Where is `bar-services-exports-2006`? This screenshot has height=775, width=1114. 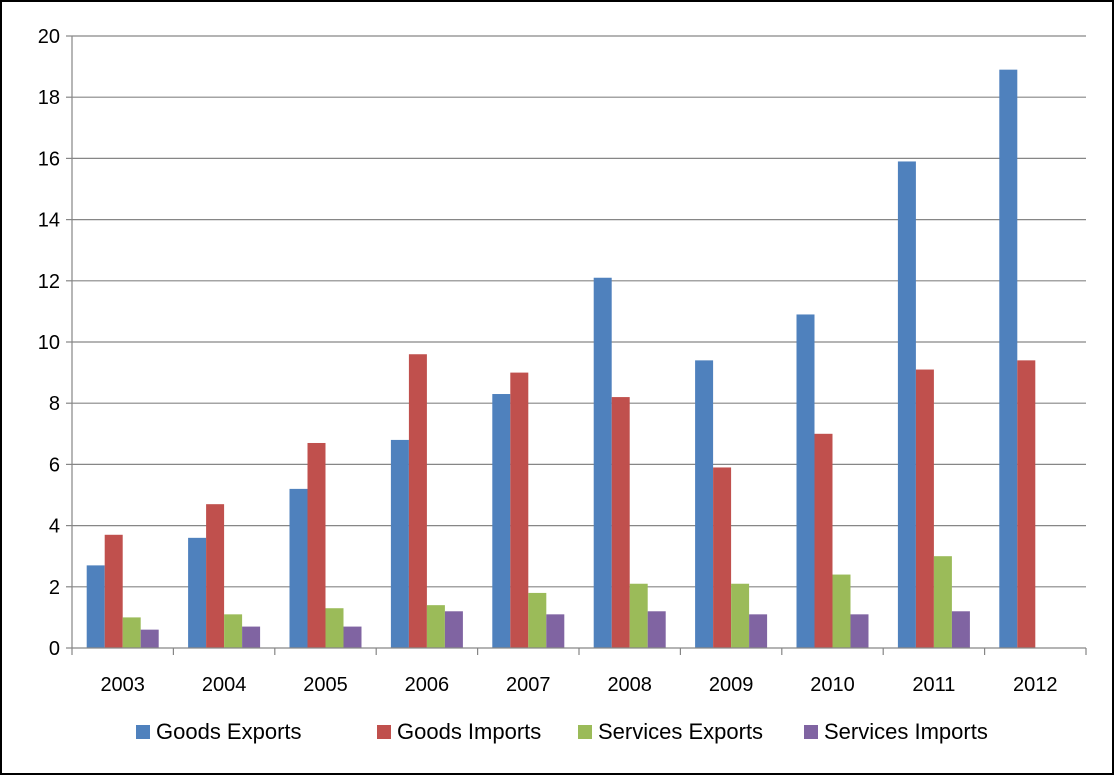
bar-services-exports-2006 is located at coordinates (435, 626).